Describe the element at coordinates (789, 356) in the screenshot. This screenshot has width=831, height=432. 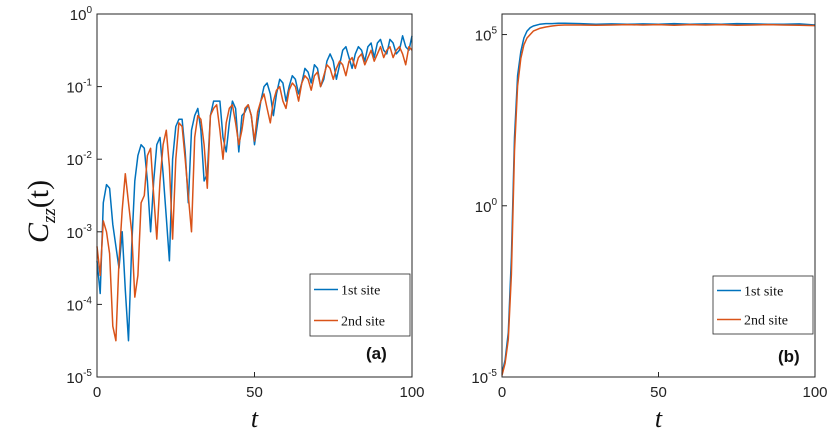
I see `panel-b-label: (b)` at that location.